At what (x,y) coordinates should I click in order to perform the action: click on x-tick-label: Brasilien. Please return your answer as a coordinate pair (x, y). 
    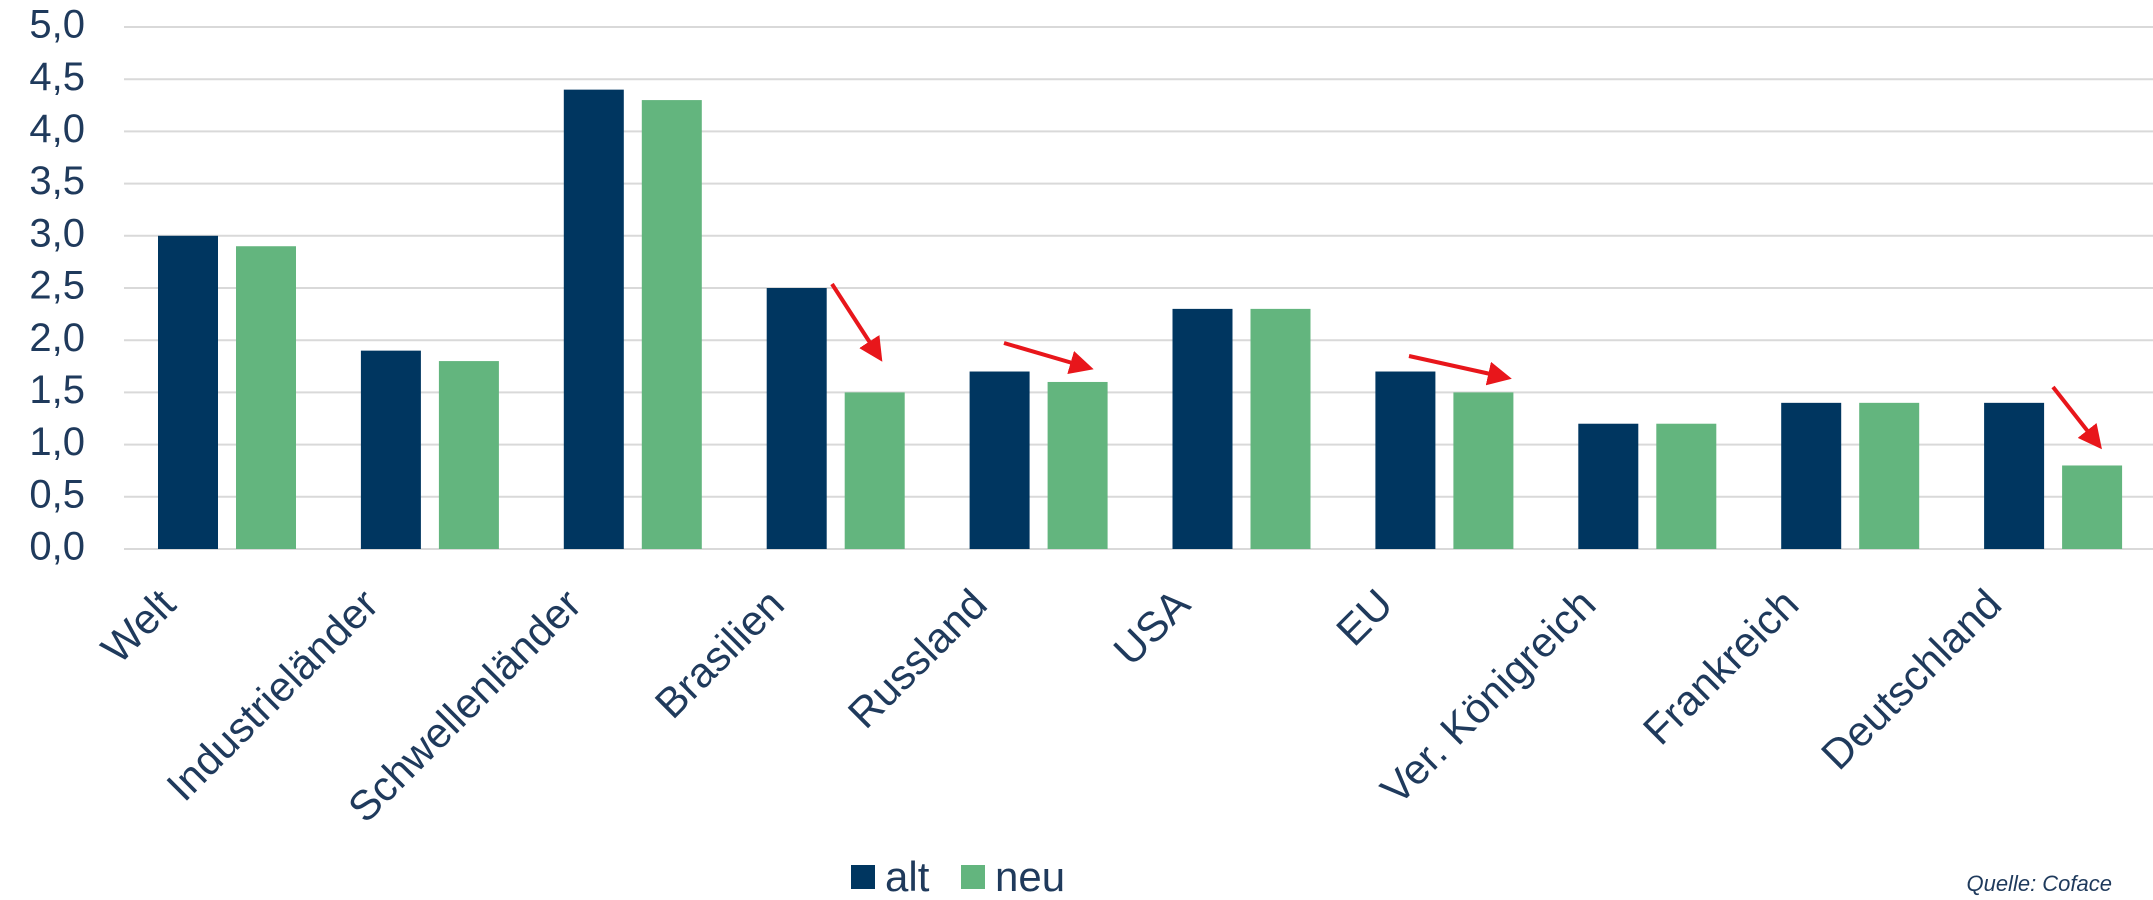
    Looking at the image, I should click on (719, 653).